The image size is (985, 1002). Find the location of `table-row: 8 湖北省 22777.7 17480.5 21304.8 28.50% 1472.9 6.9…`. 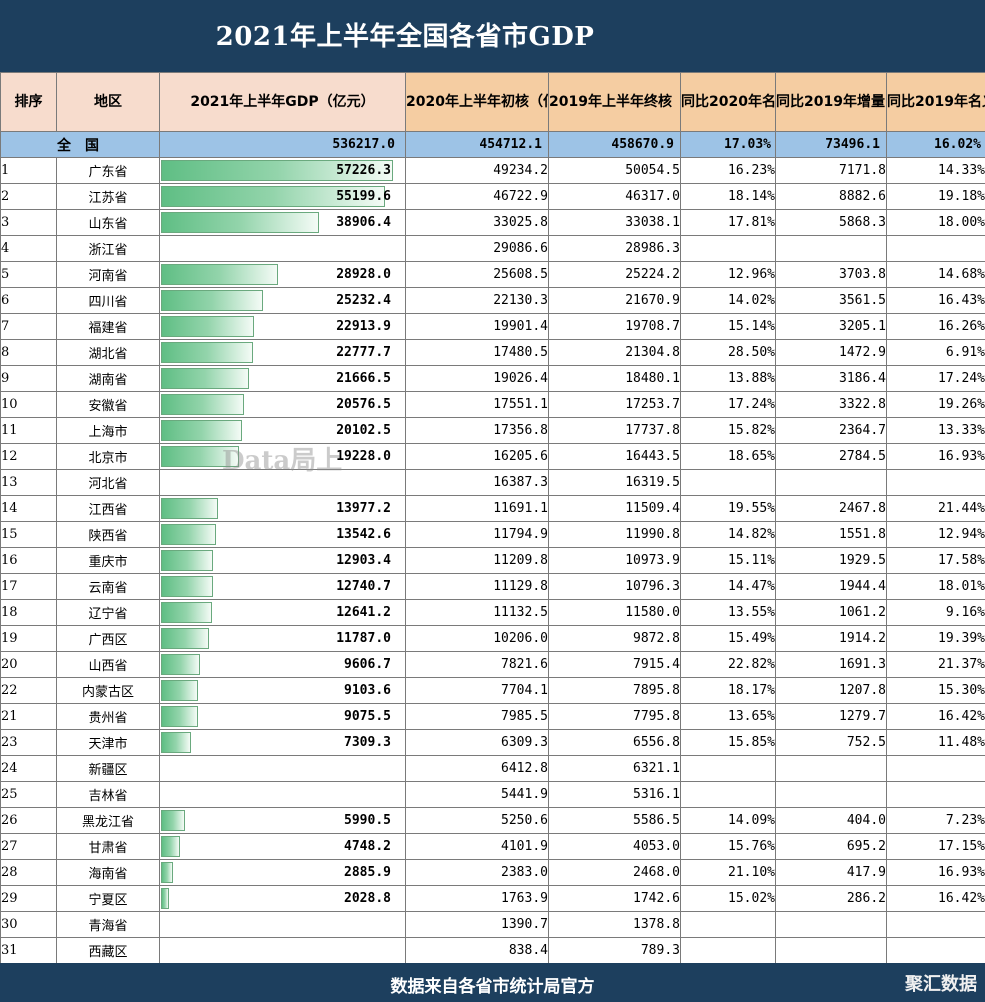

table-row: 8 湖北省 22777.7 17480.5 21304.8 28.50% 1472.9 6.9… is located at coordinates (492, 352).